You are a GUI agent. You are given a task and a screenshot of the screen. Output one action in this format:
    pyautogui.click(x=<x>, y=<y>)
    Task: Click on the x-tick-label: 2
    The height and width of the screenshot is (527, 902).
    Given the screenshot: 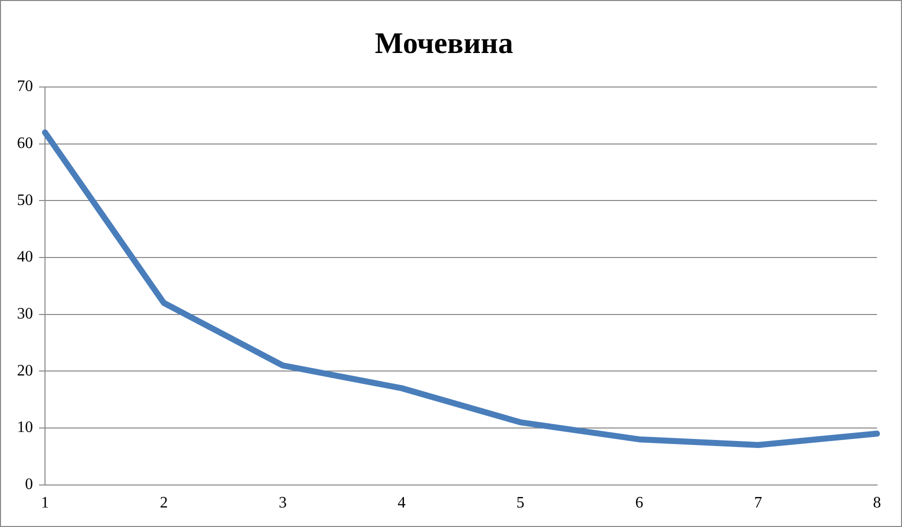 What is the action you would take?
    pyautogui.click(x=164, y=503)
    